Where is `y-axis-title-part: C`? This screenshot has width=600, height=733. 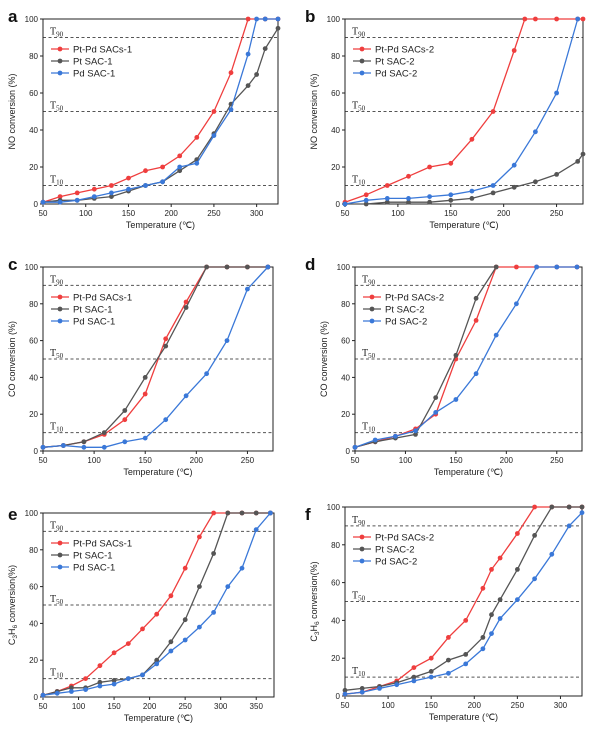 y-axis-title-part: C is located at coordinates (314, 638).